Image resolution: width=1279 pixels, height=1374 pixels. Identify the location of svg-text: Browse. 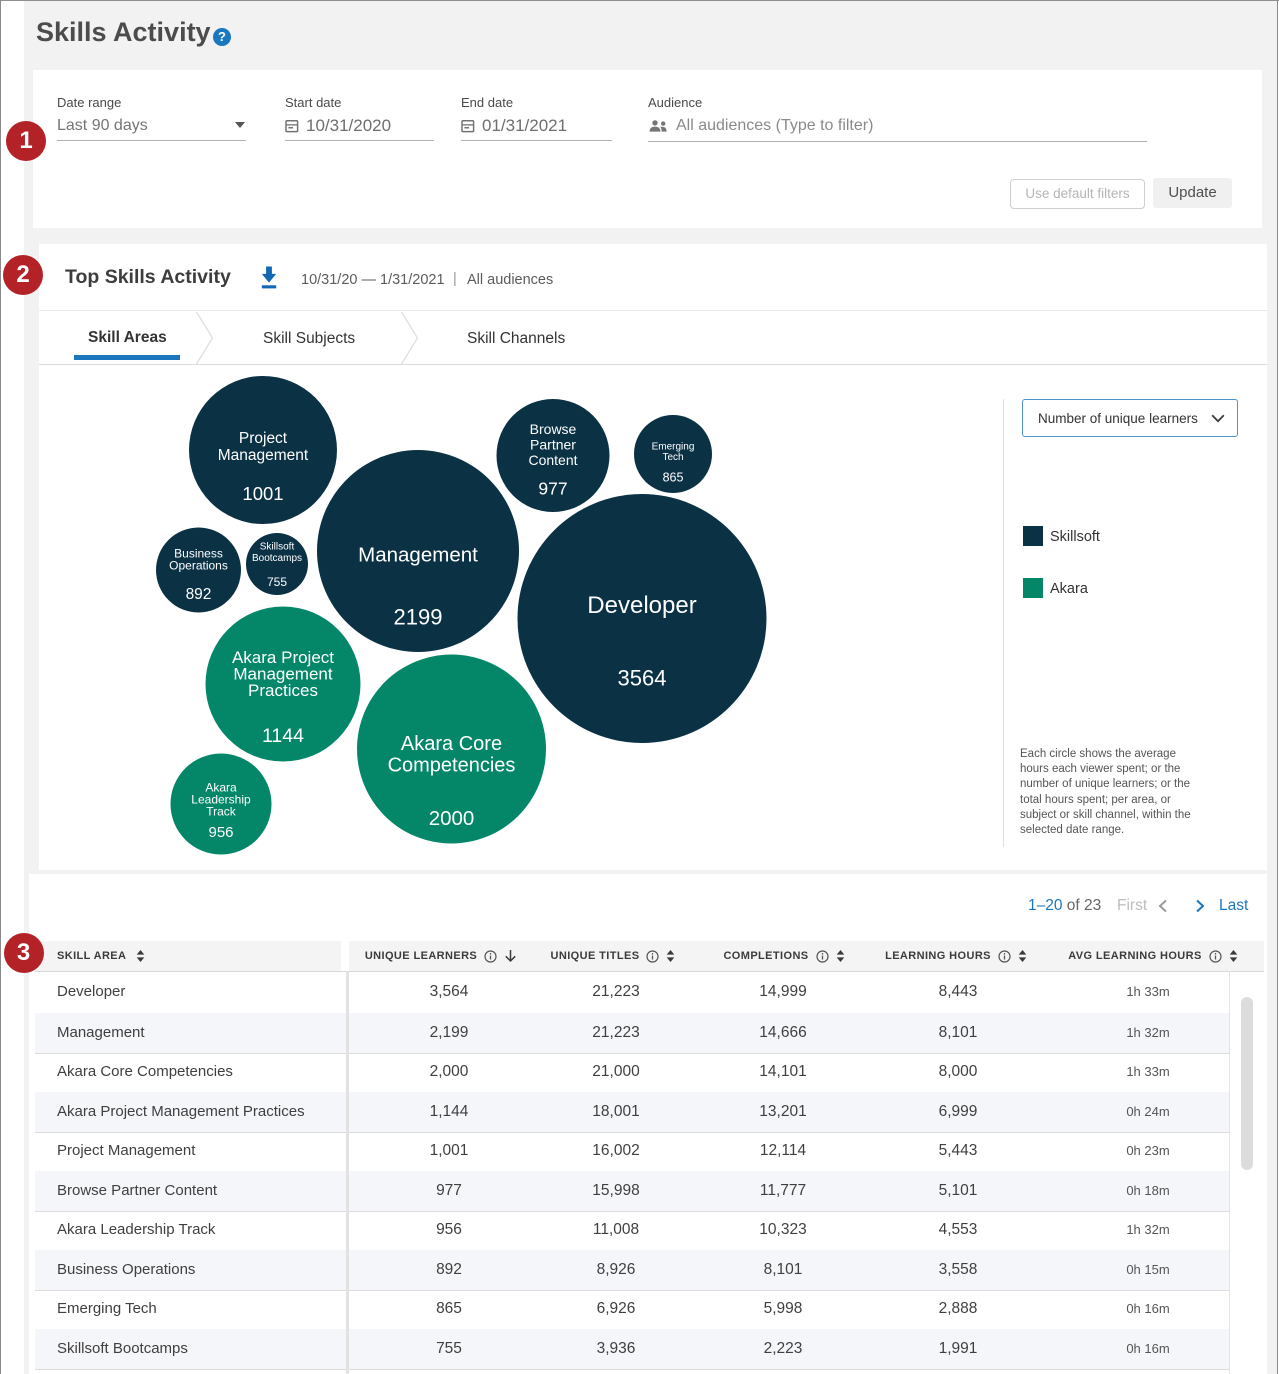
(553, 429).